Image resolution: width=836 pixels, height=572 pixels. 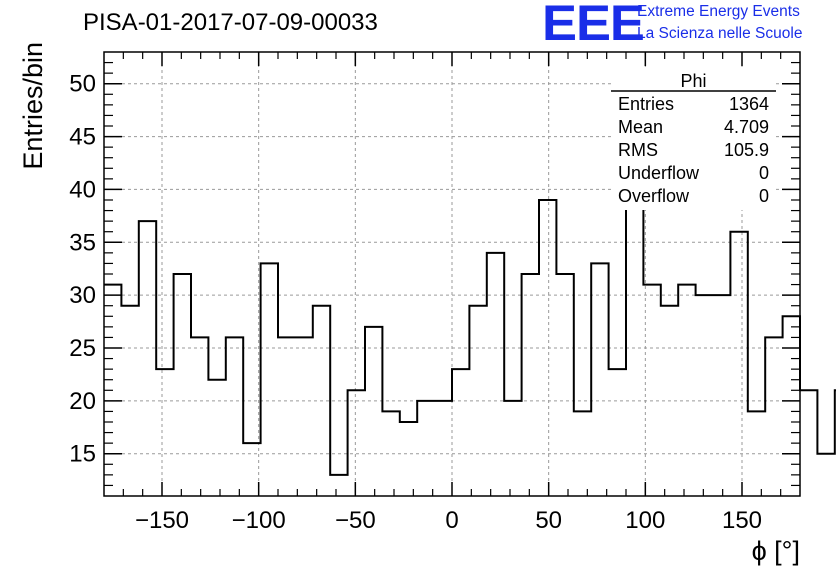 I want to click on chart-title: PISA-01-2017-07-09-00033, so click(x=230, y=22).